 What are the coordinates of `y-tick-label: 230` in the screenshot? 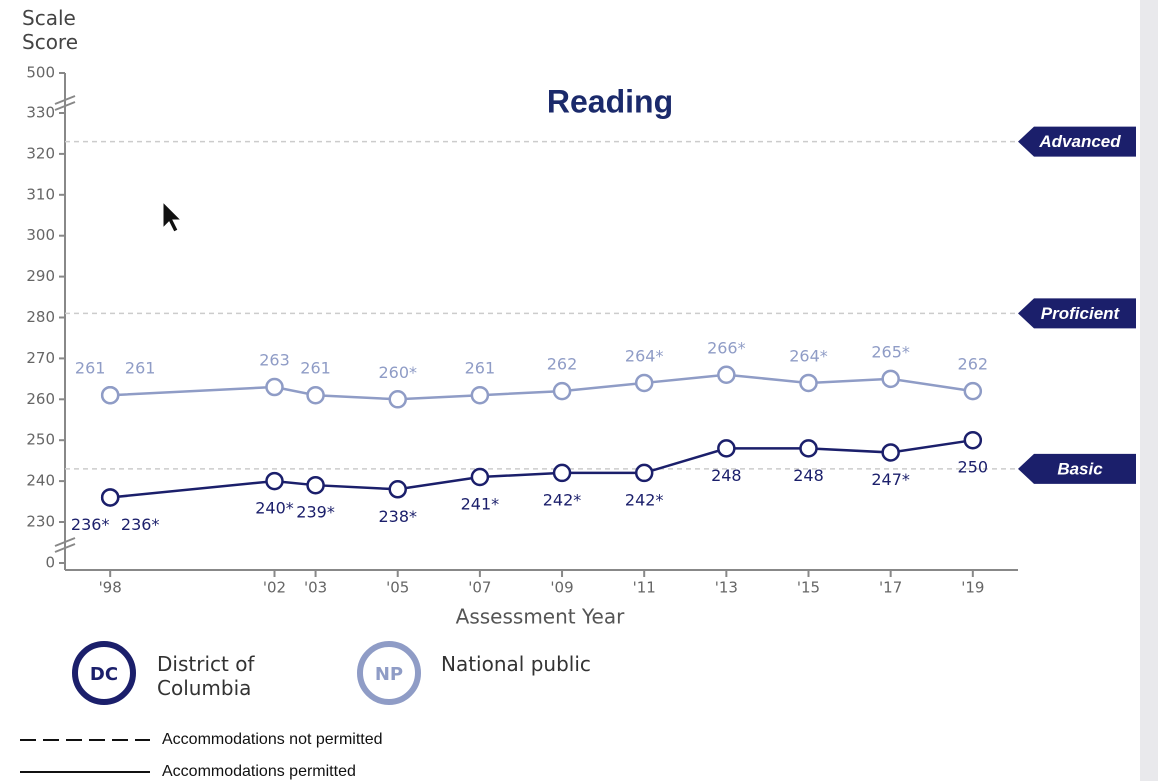 It's located at (40, 522).